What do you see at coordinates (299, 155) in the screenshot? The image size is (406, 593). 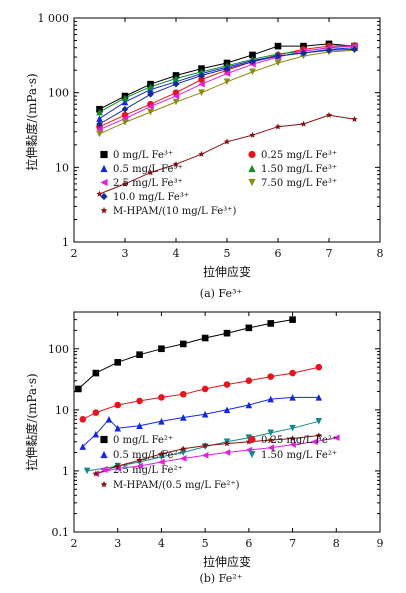 I see `legend-label-a-1: 0.25 mg/L Fe³⁺` at bounding box center [299, 155].